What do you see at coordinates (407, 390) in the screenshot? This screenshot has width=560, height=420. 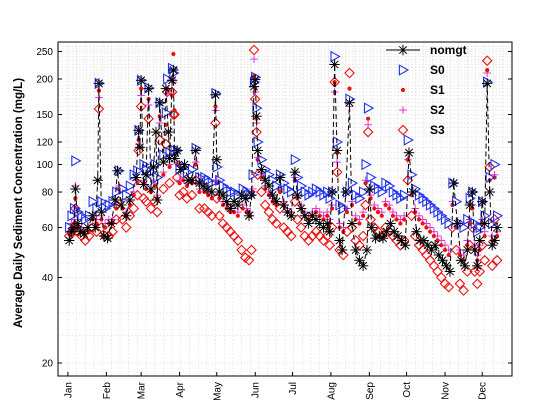 I see `x-tick-label: Oct` at bounding box center [407, 390].